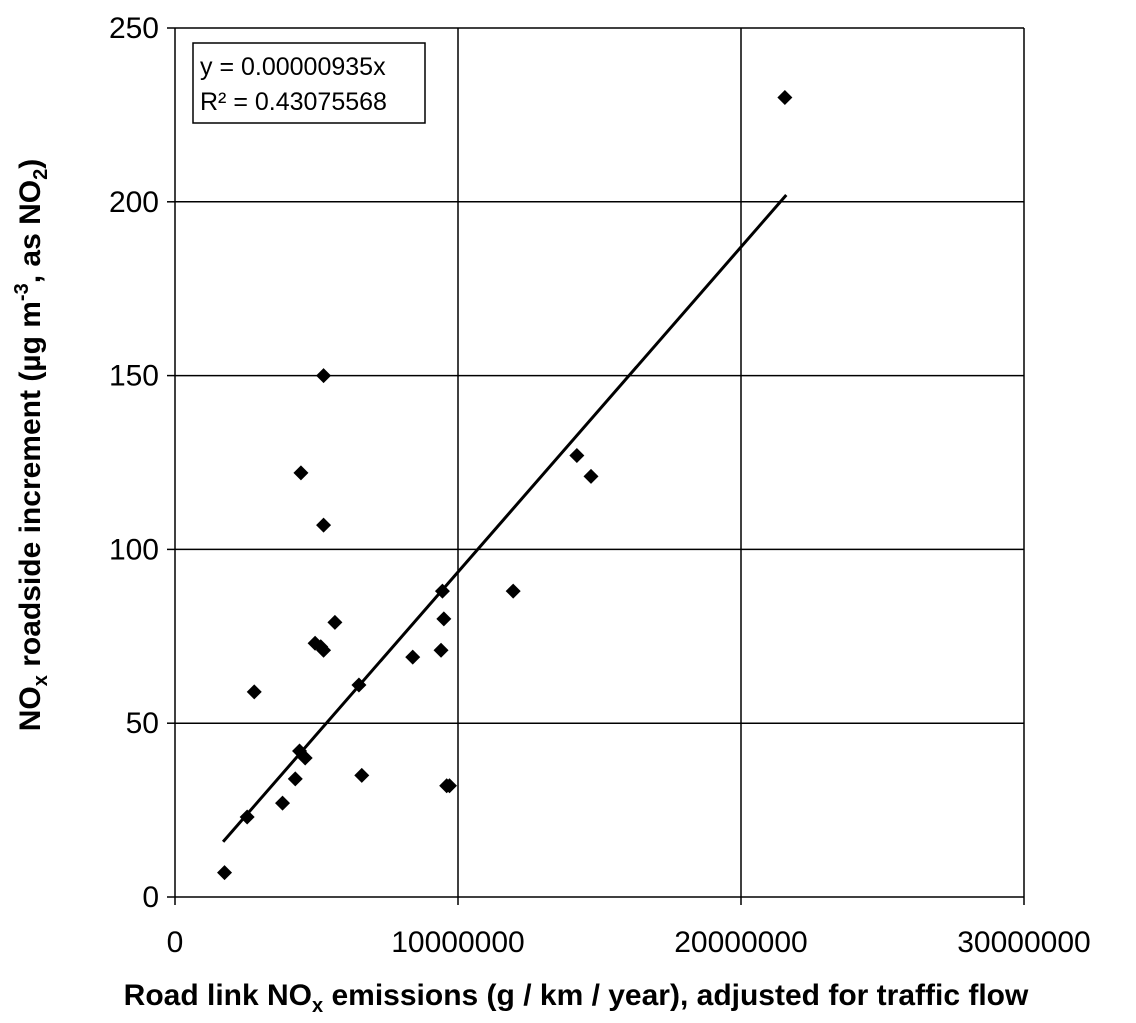 The height and width of the screenshot is (1023, 1136). What do you see at coordinates (134, 202) in the screenshot?
I see `y-tick-label: 200` at bounding box center [134, 202].